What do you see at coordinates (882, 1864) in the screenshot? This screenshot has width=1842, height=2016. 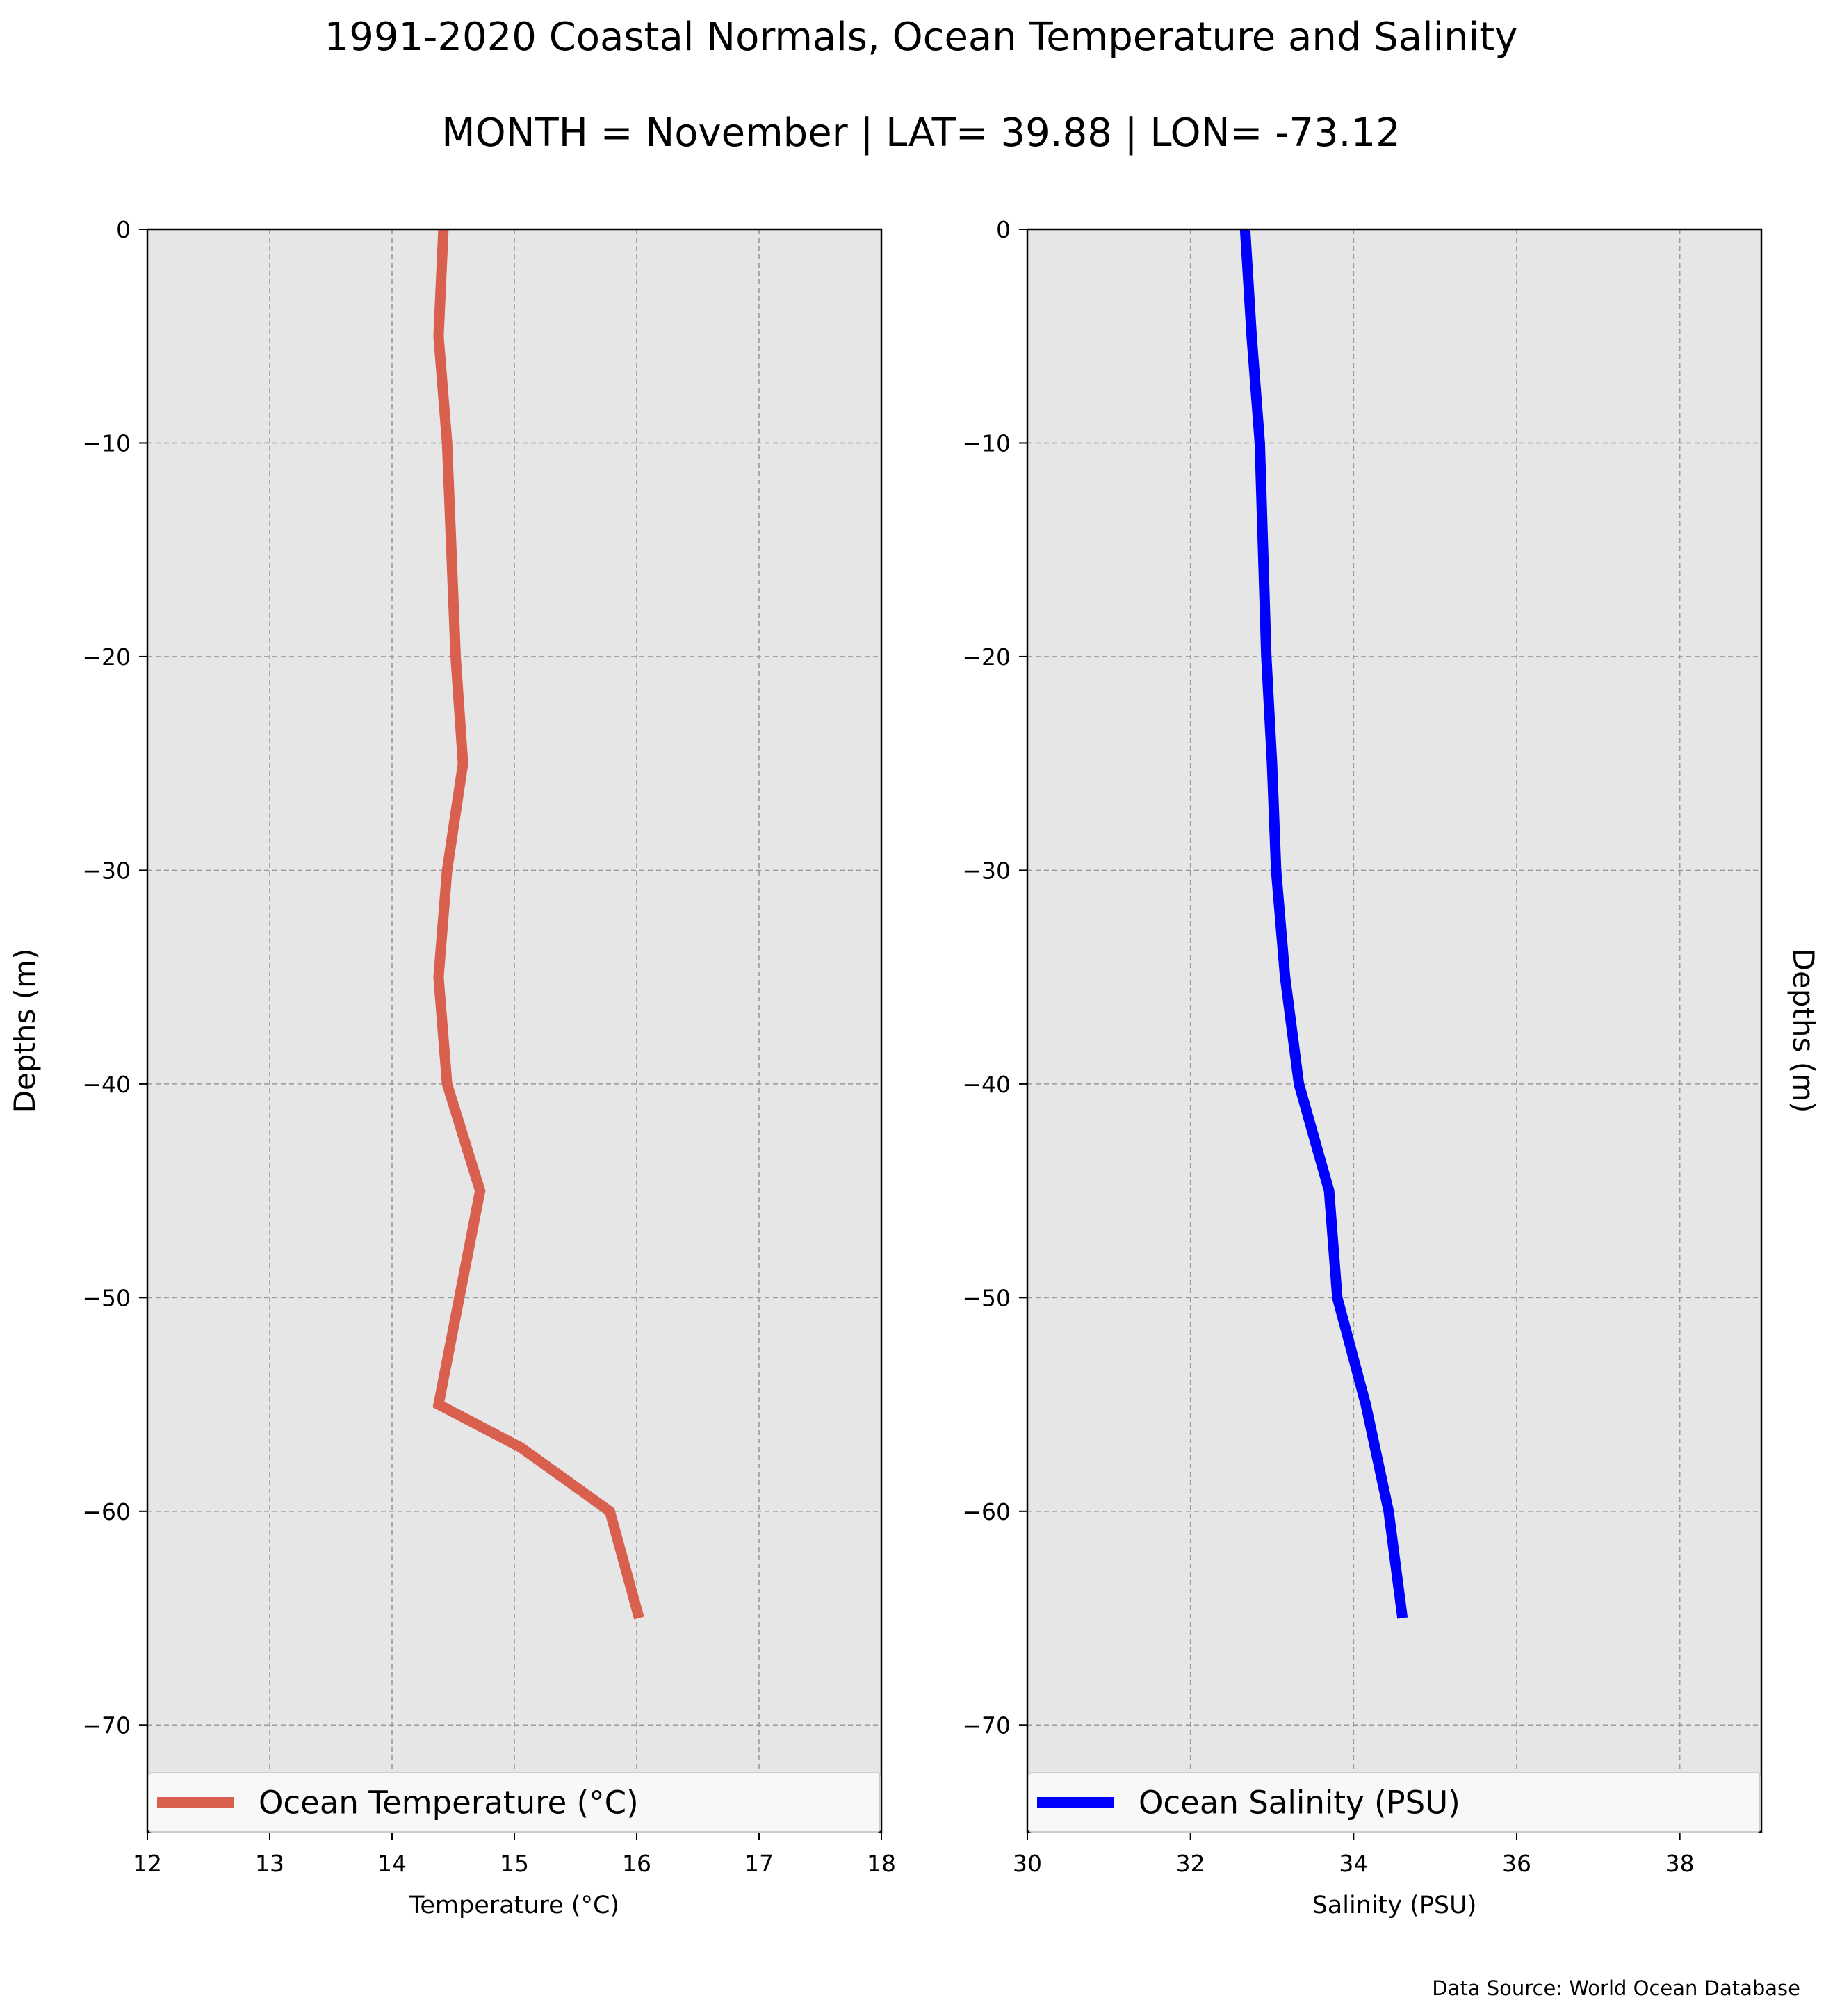 I see `temperature-x-tick-label: 18` at bounding box center [882, 1864].